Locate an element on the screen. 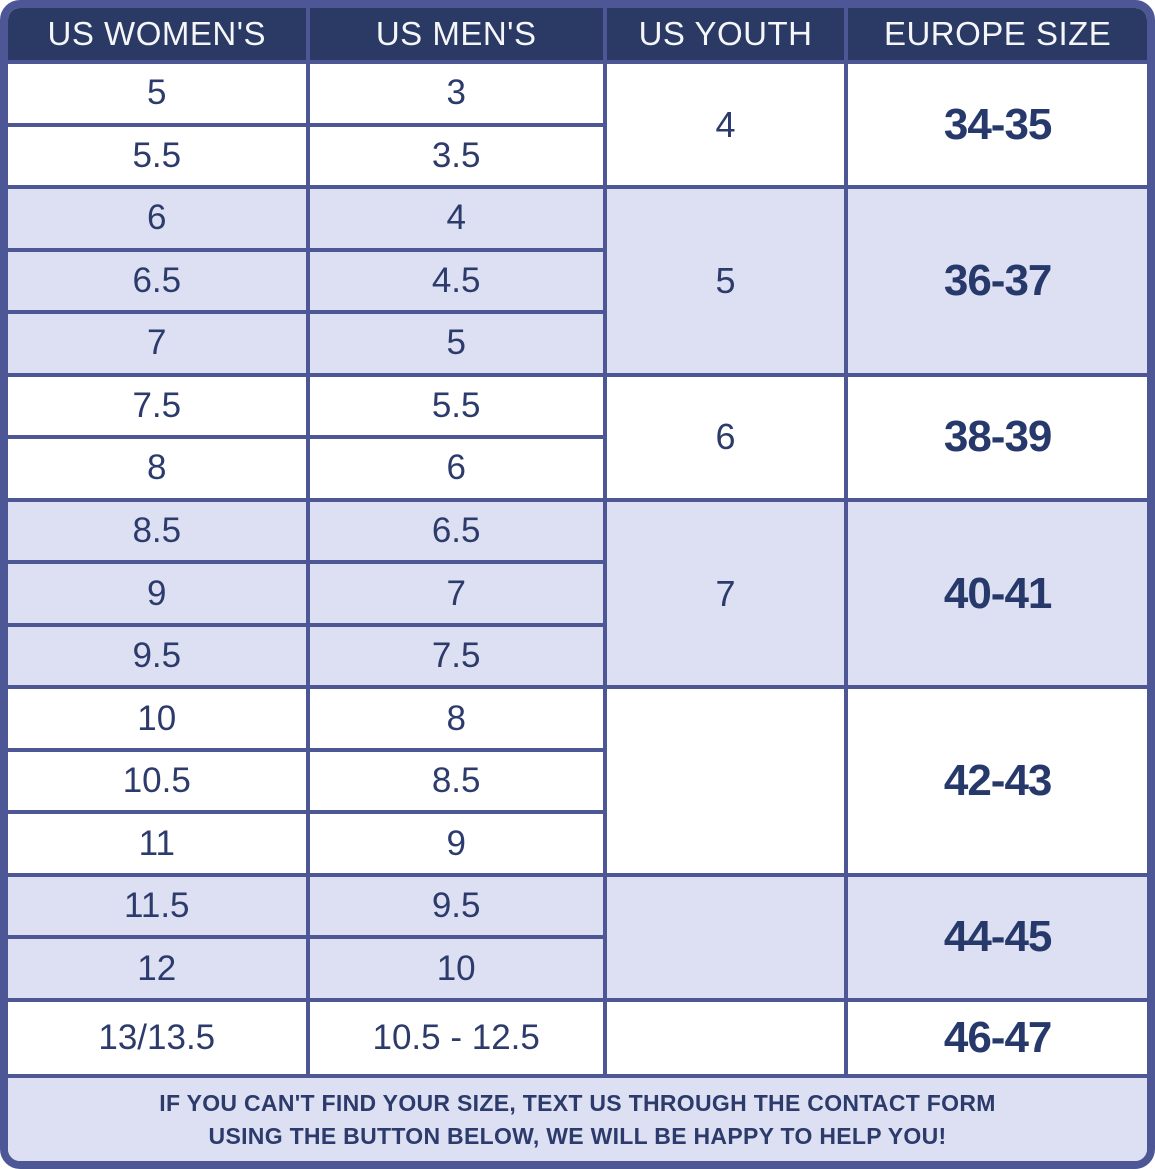 The height and width of the screenshot is (1169, 1155). table-row: 5 3 4 34-35 is located at coordinates (577, 124).